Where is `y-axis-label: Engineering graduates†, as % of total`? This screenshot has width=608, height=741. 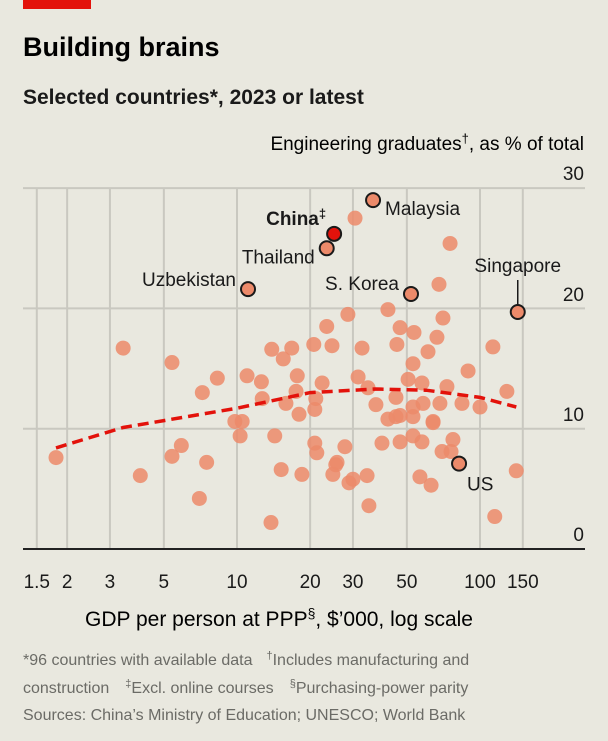 y-axis-label: Engineering graduates†, as % of total is located at coordinates (427, 143).